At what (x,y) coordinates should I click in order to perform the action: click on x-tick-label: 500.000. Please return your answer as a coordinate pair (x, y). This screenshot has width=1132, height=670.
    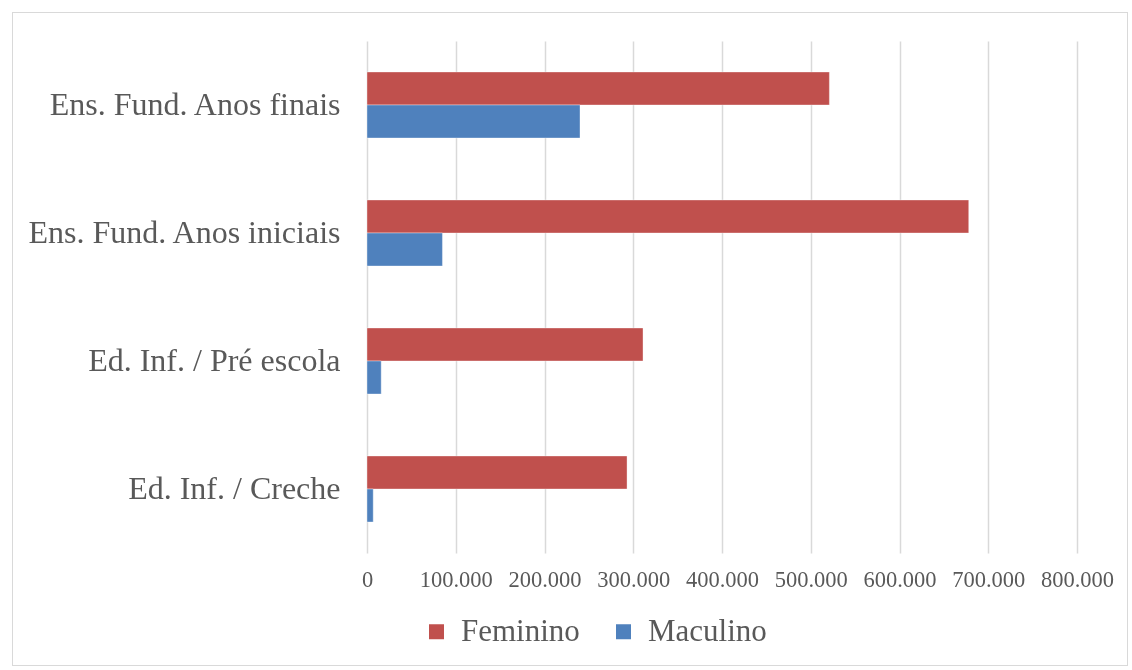
    Looking at the image, I should click on (811, 579).